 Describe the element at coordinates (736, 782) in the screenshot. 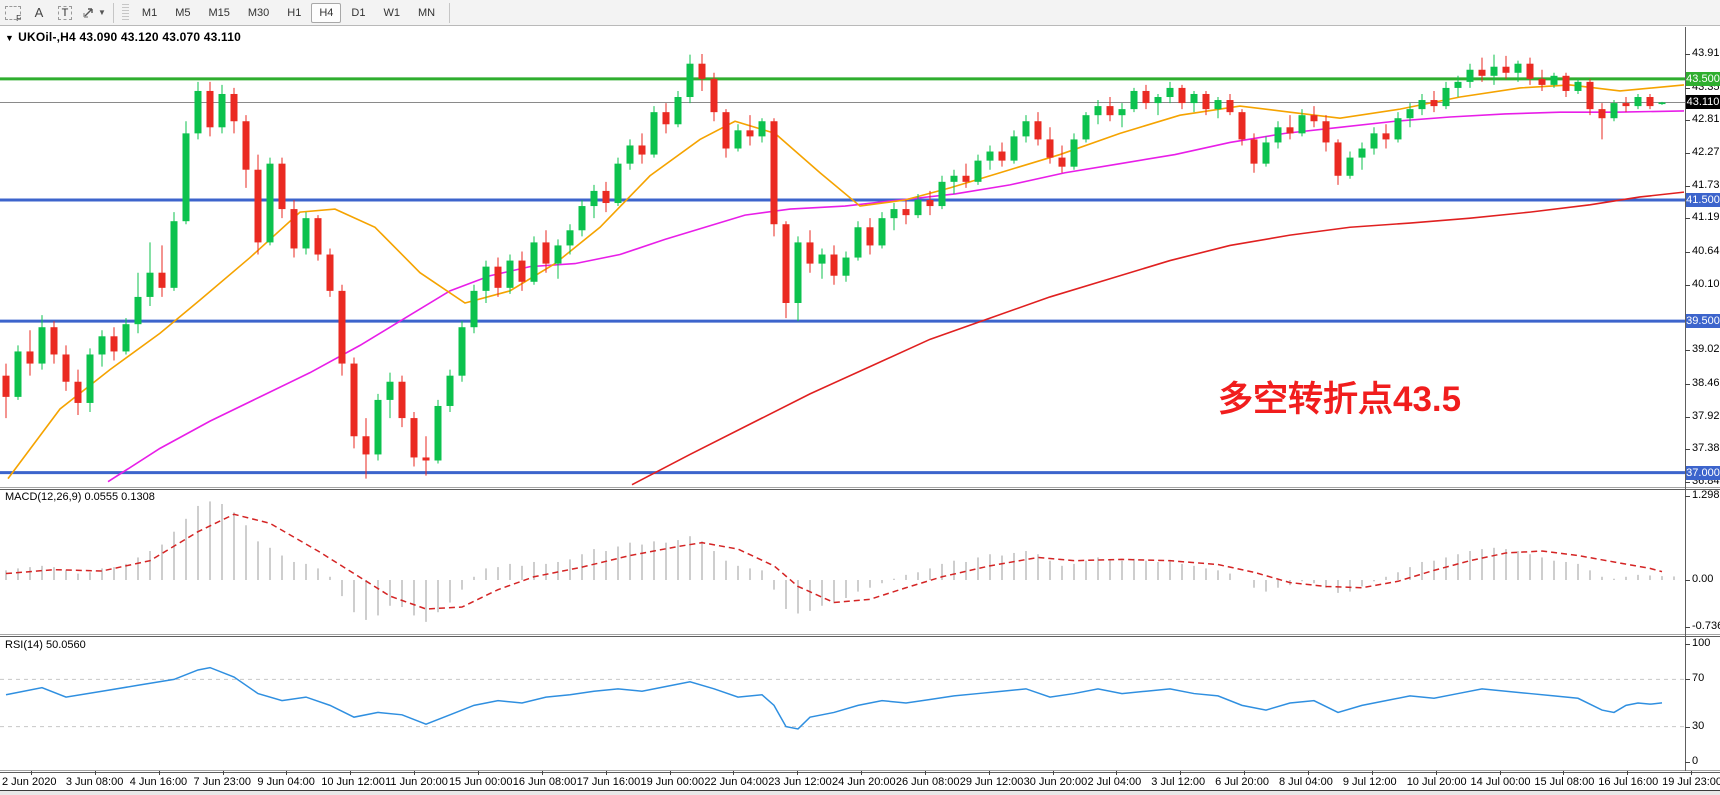

I see `time-axis-label: 22 Jun 04:00` at that location.